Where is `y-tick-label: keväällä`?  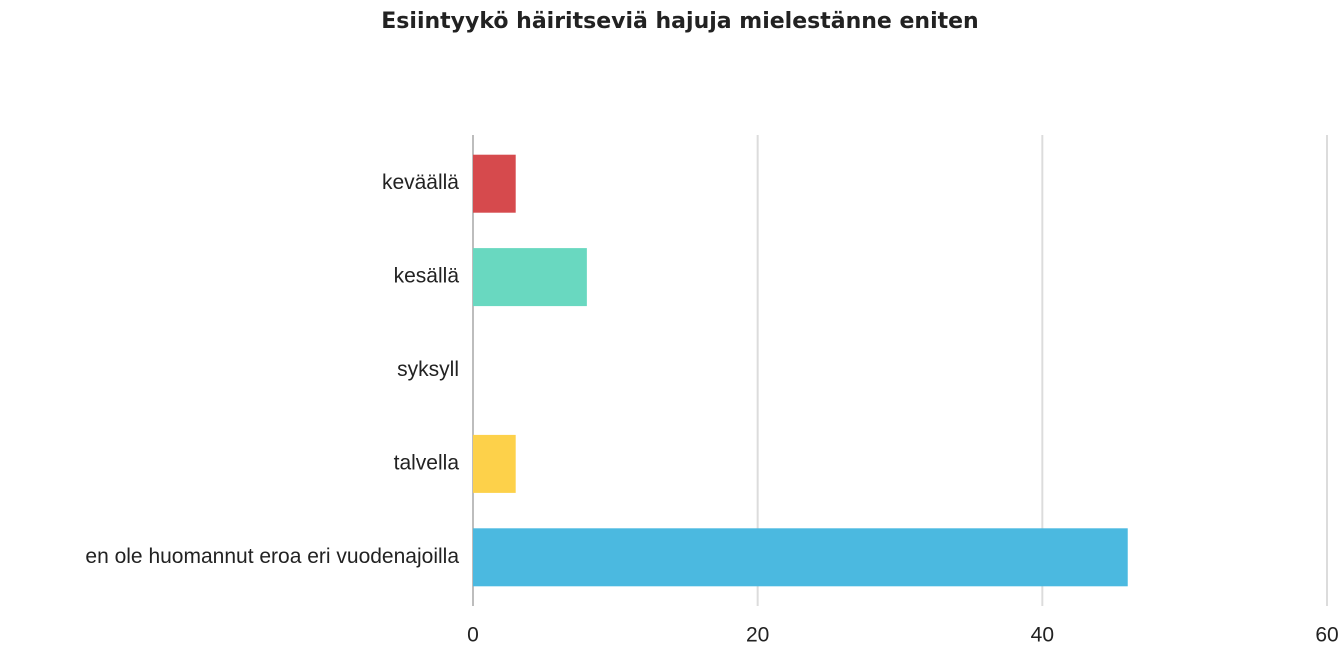 y-tick-label: keväällä is located at coordinates (420, 182).